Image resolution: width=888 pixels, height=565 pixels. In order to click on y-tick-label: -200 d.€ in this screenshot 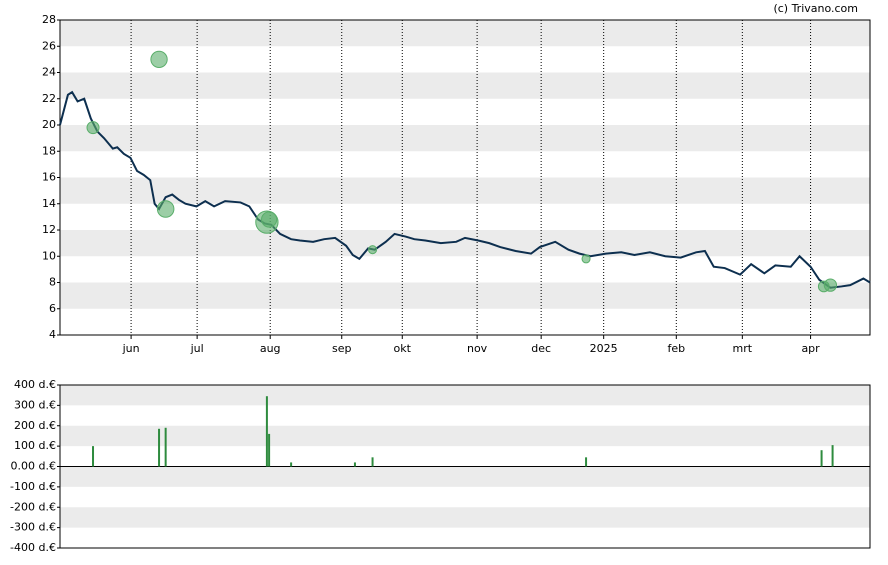, I will do `click(33, 506)`.